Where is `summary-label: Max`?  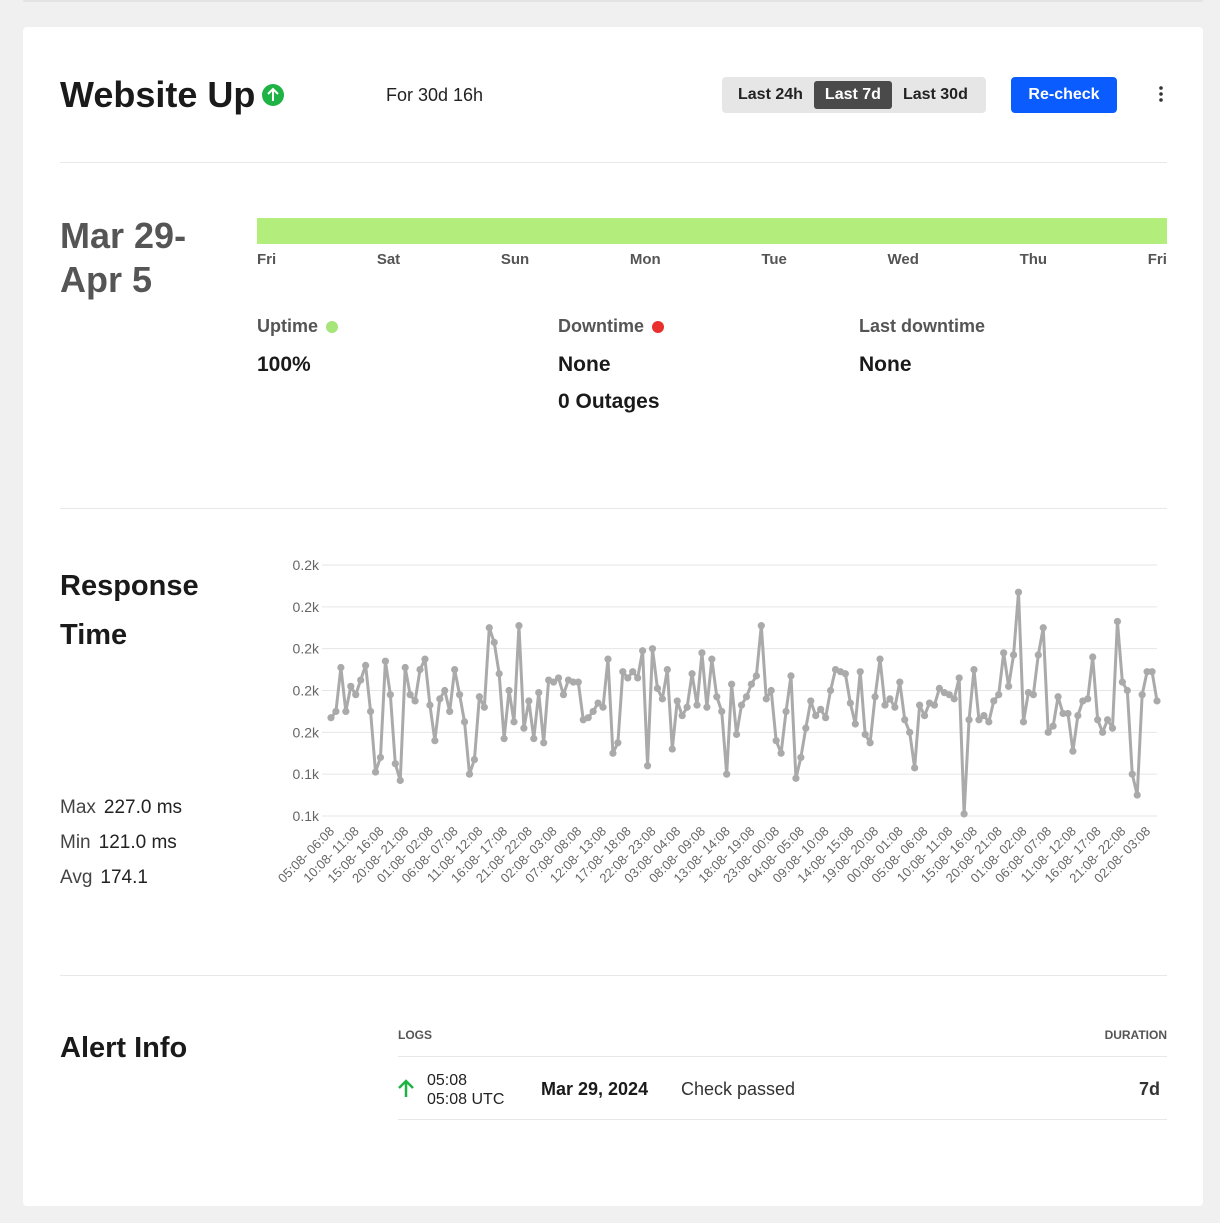
summary-label: Max is located at coordinates (78, 807).